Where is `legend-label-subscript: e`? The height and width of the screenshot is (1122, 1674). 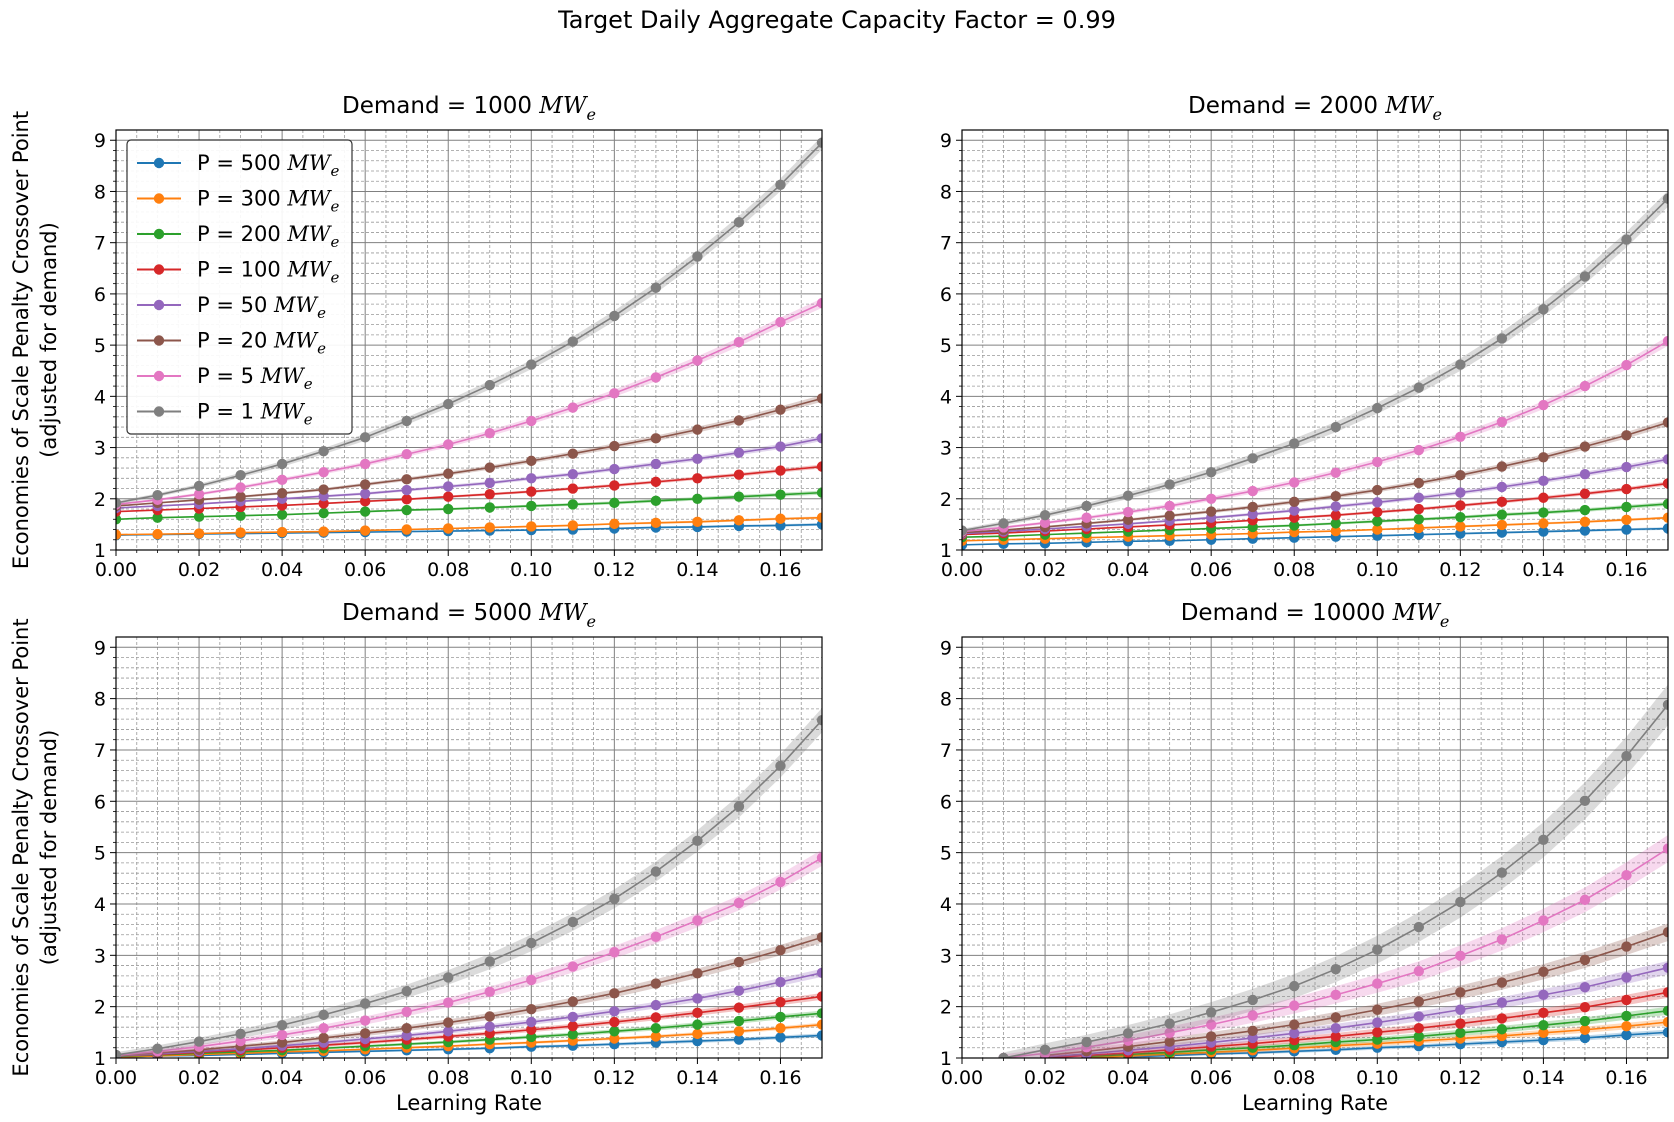
legend-label-subscript: e is located at coordinates (308, 384).